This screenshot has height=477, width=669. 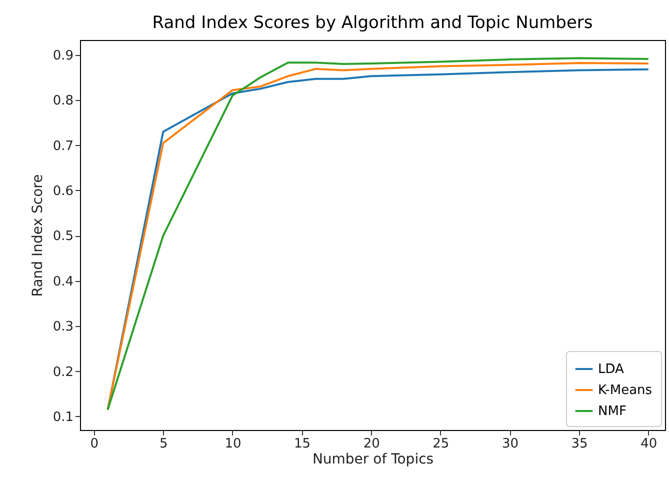 I want to click on y-tick-label: 0.4, so click(x=63, y=282).